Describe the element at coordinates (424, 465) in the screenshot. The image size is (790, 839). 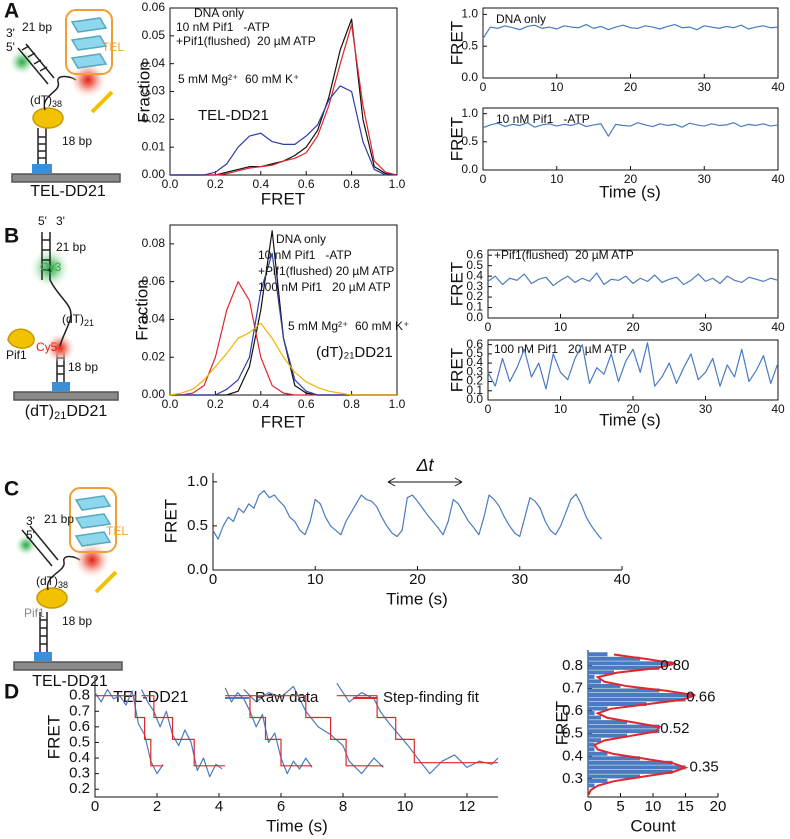
I see `annotation: Δt` at that location.